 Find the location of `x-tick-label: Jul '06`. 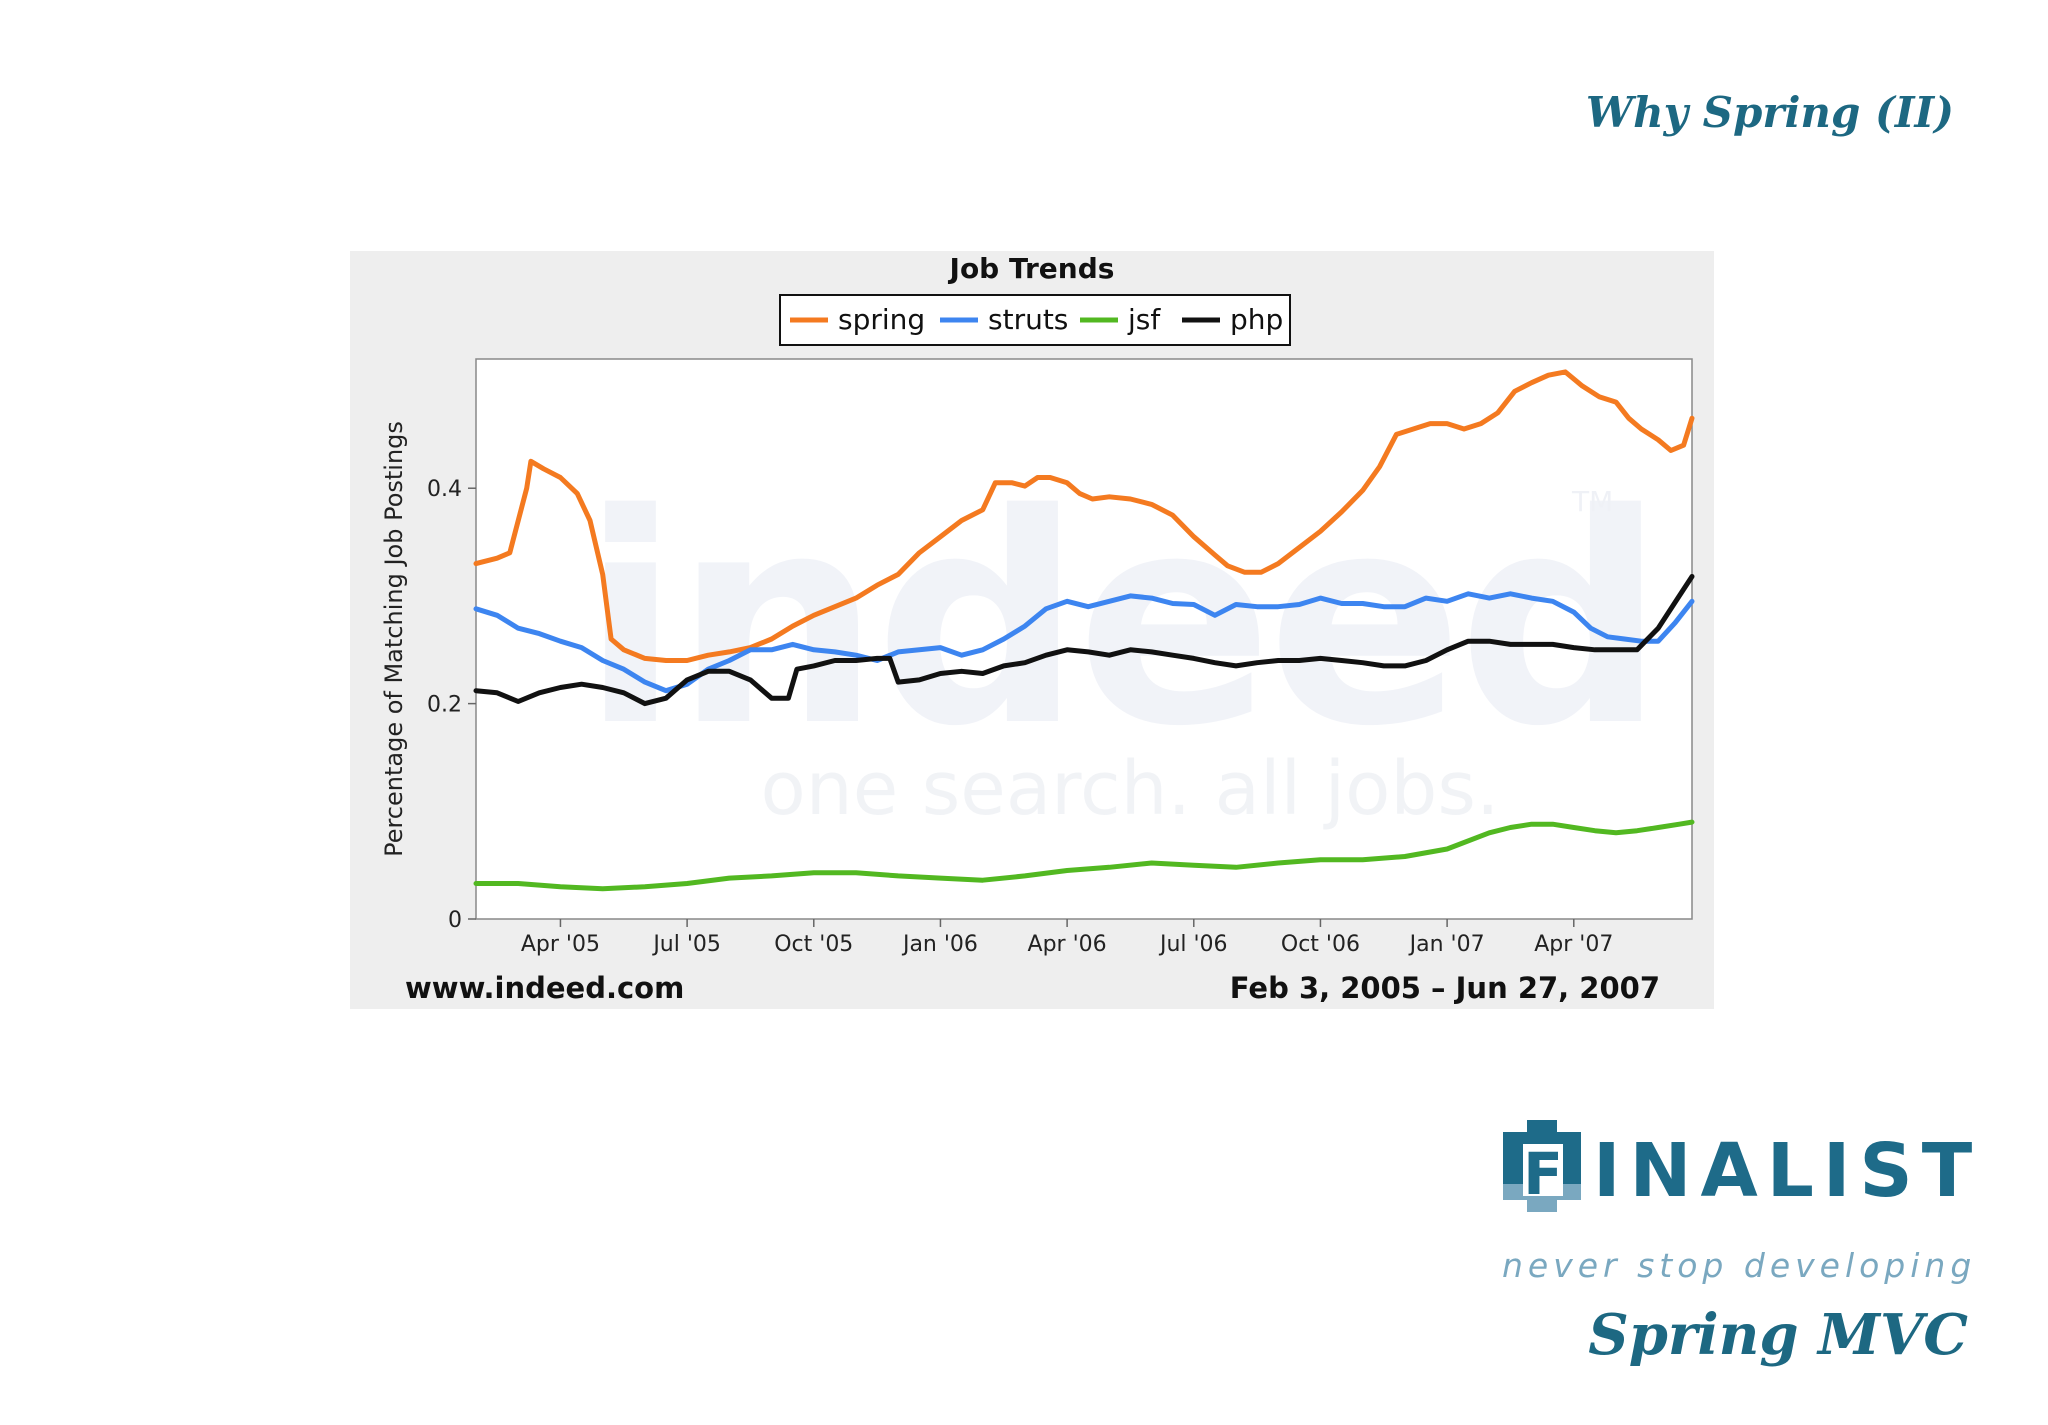

x-tick-label: Jul '06 is located at coordinates (1193, 944).